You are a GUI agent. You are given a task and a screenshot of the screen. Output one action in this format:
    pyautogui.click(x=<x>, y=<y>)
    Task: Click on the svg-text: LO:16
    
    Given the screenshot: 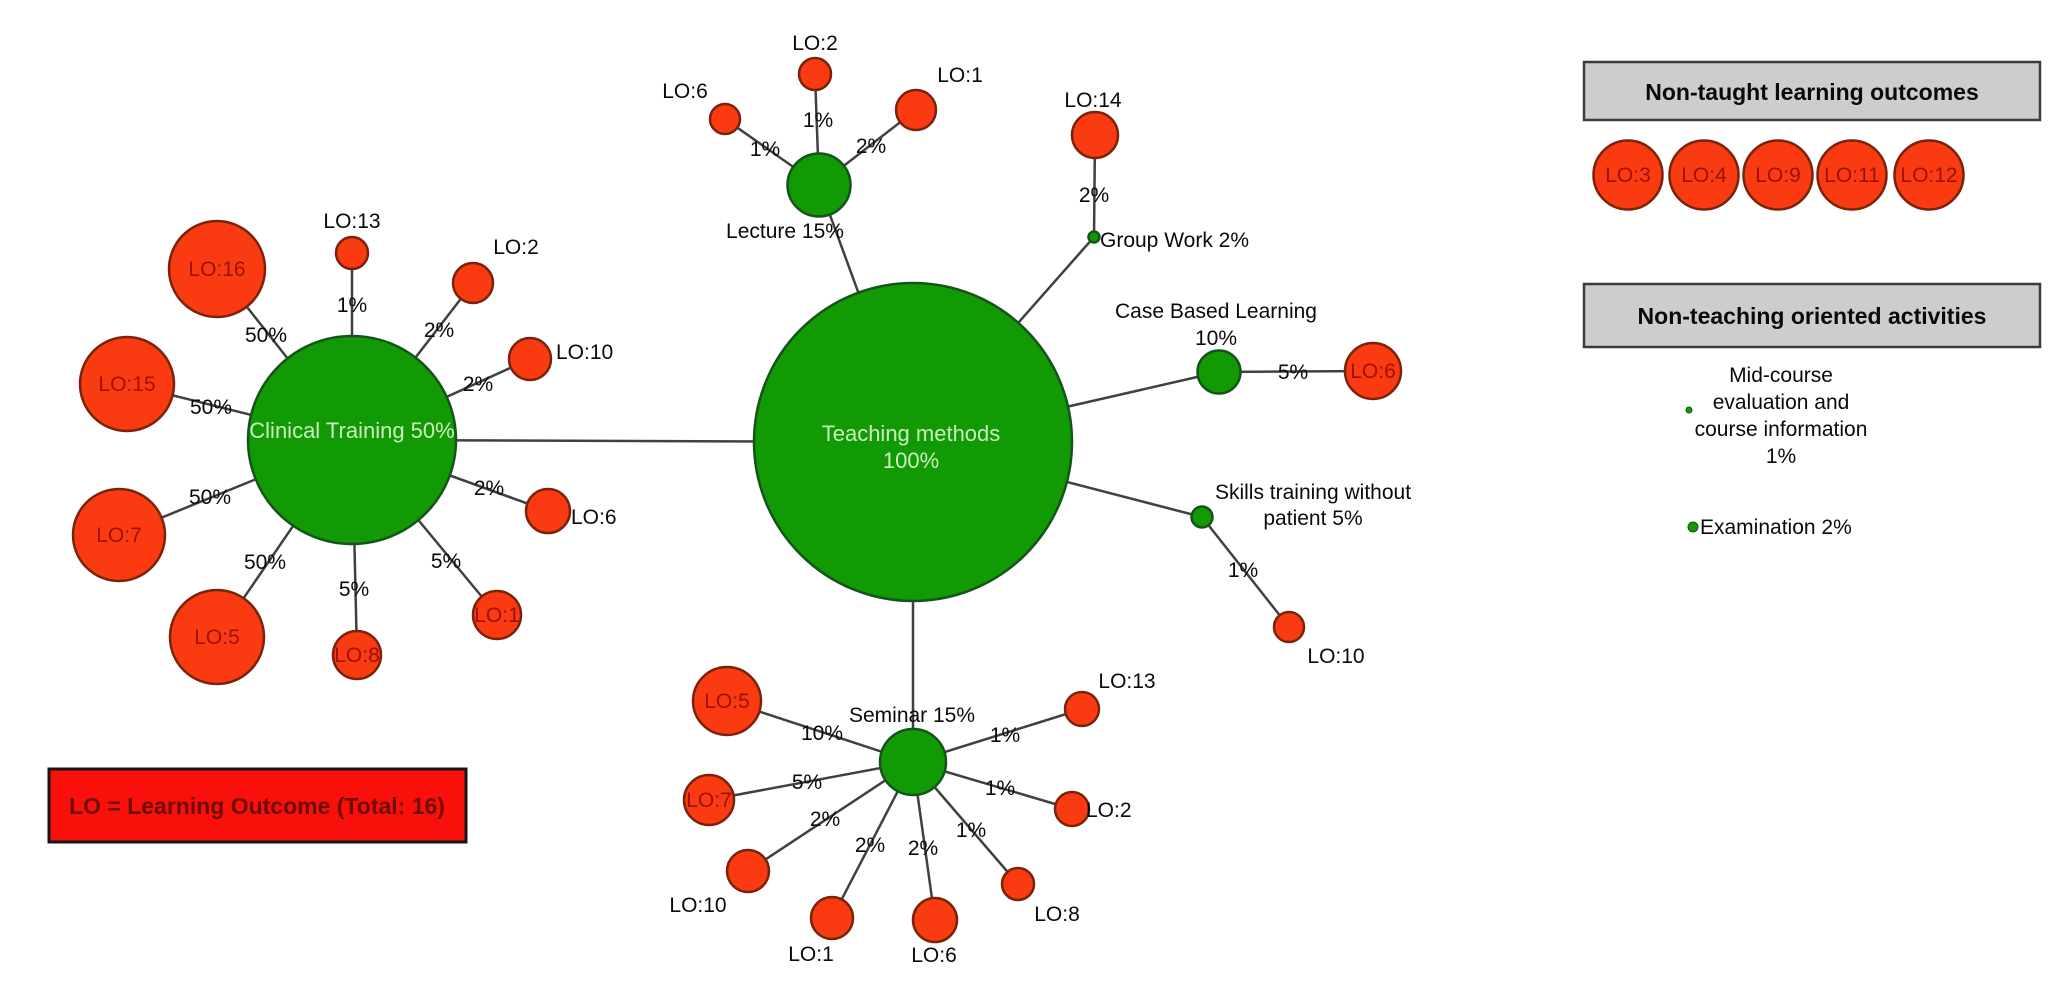 What is the action you would take?
    pyautogui.click(x=216, y=269)
    